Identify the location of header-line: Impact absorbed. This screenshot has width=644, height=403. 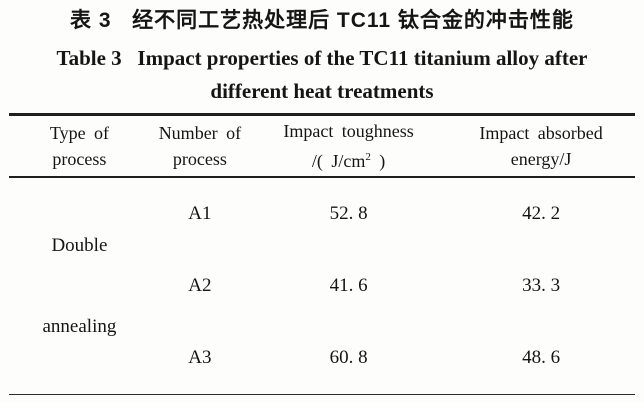
(541, 133).